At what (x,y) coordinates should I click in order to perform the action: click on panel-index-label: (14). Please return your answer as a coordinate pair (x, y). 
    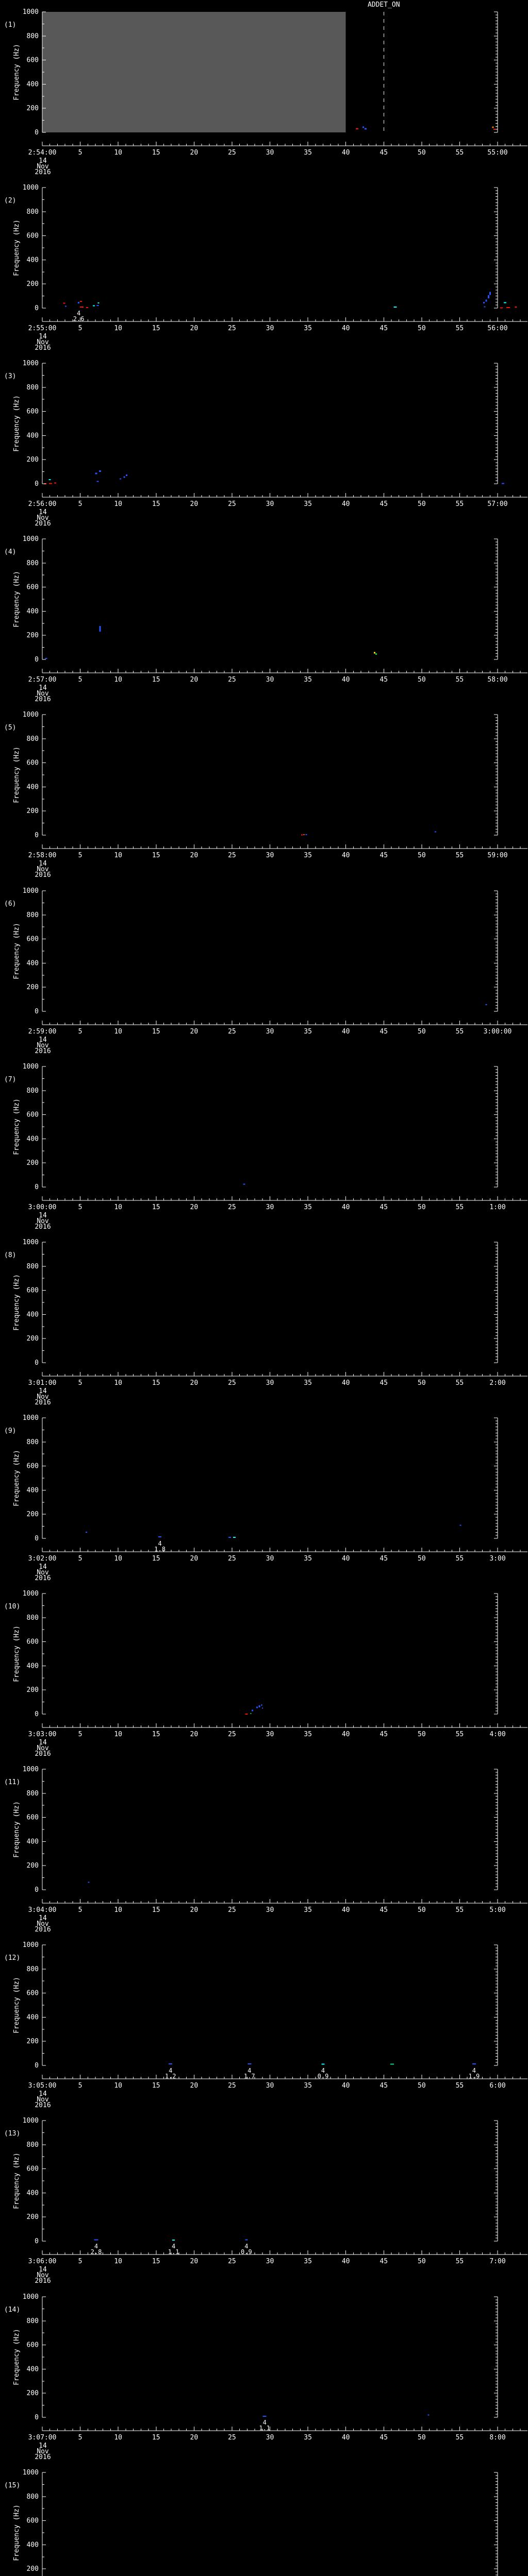
    Looking at the image, I should click on (12, 2310).